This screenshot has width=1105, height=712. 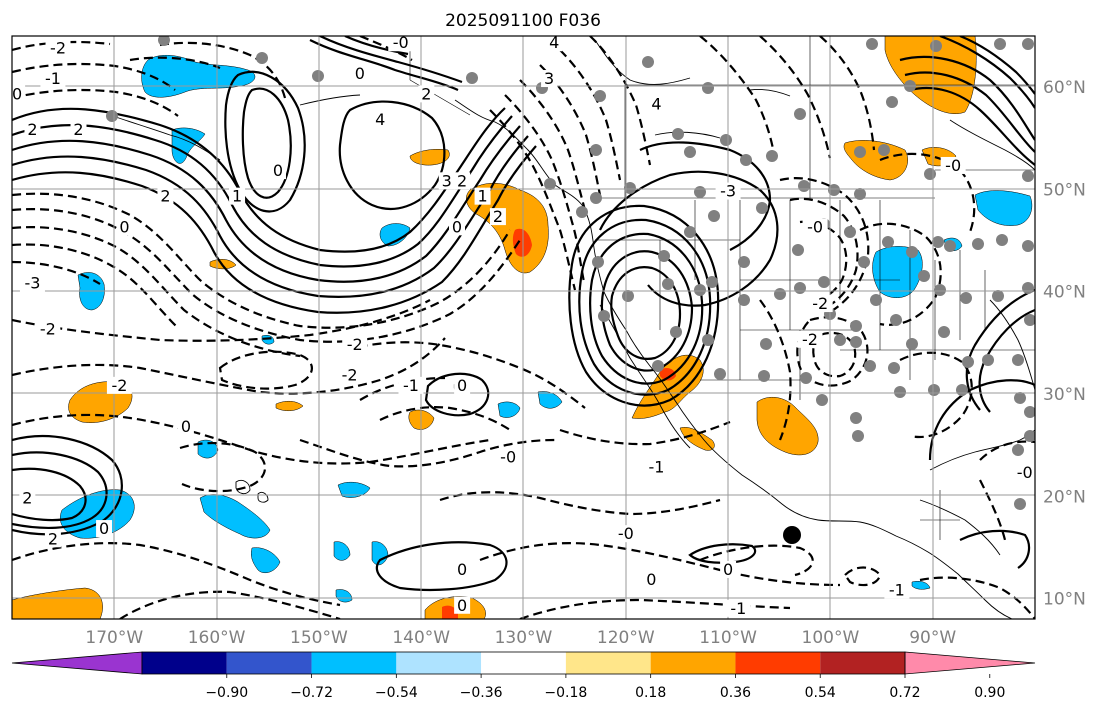 What do you see at coordinates (1064, 88) in the screenshot?
I see `latitude-label: 60°N` at bounding box center [1064, 88].